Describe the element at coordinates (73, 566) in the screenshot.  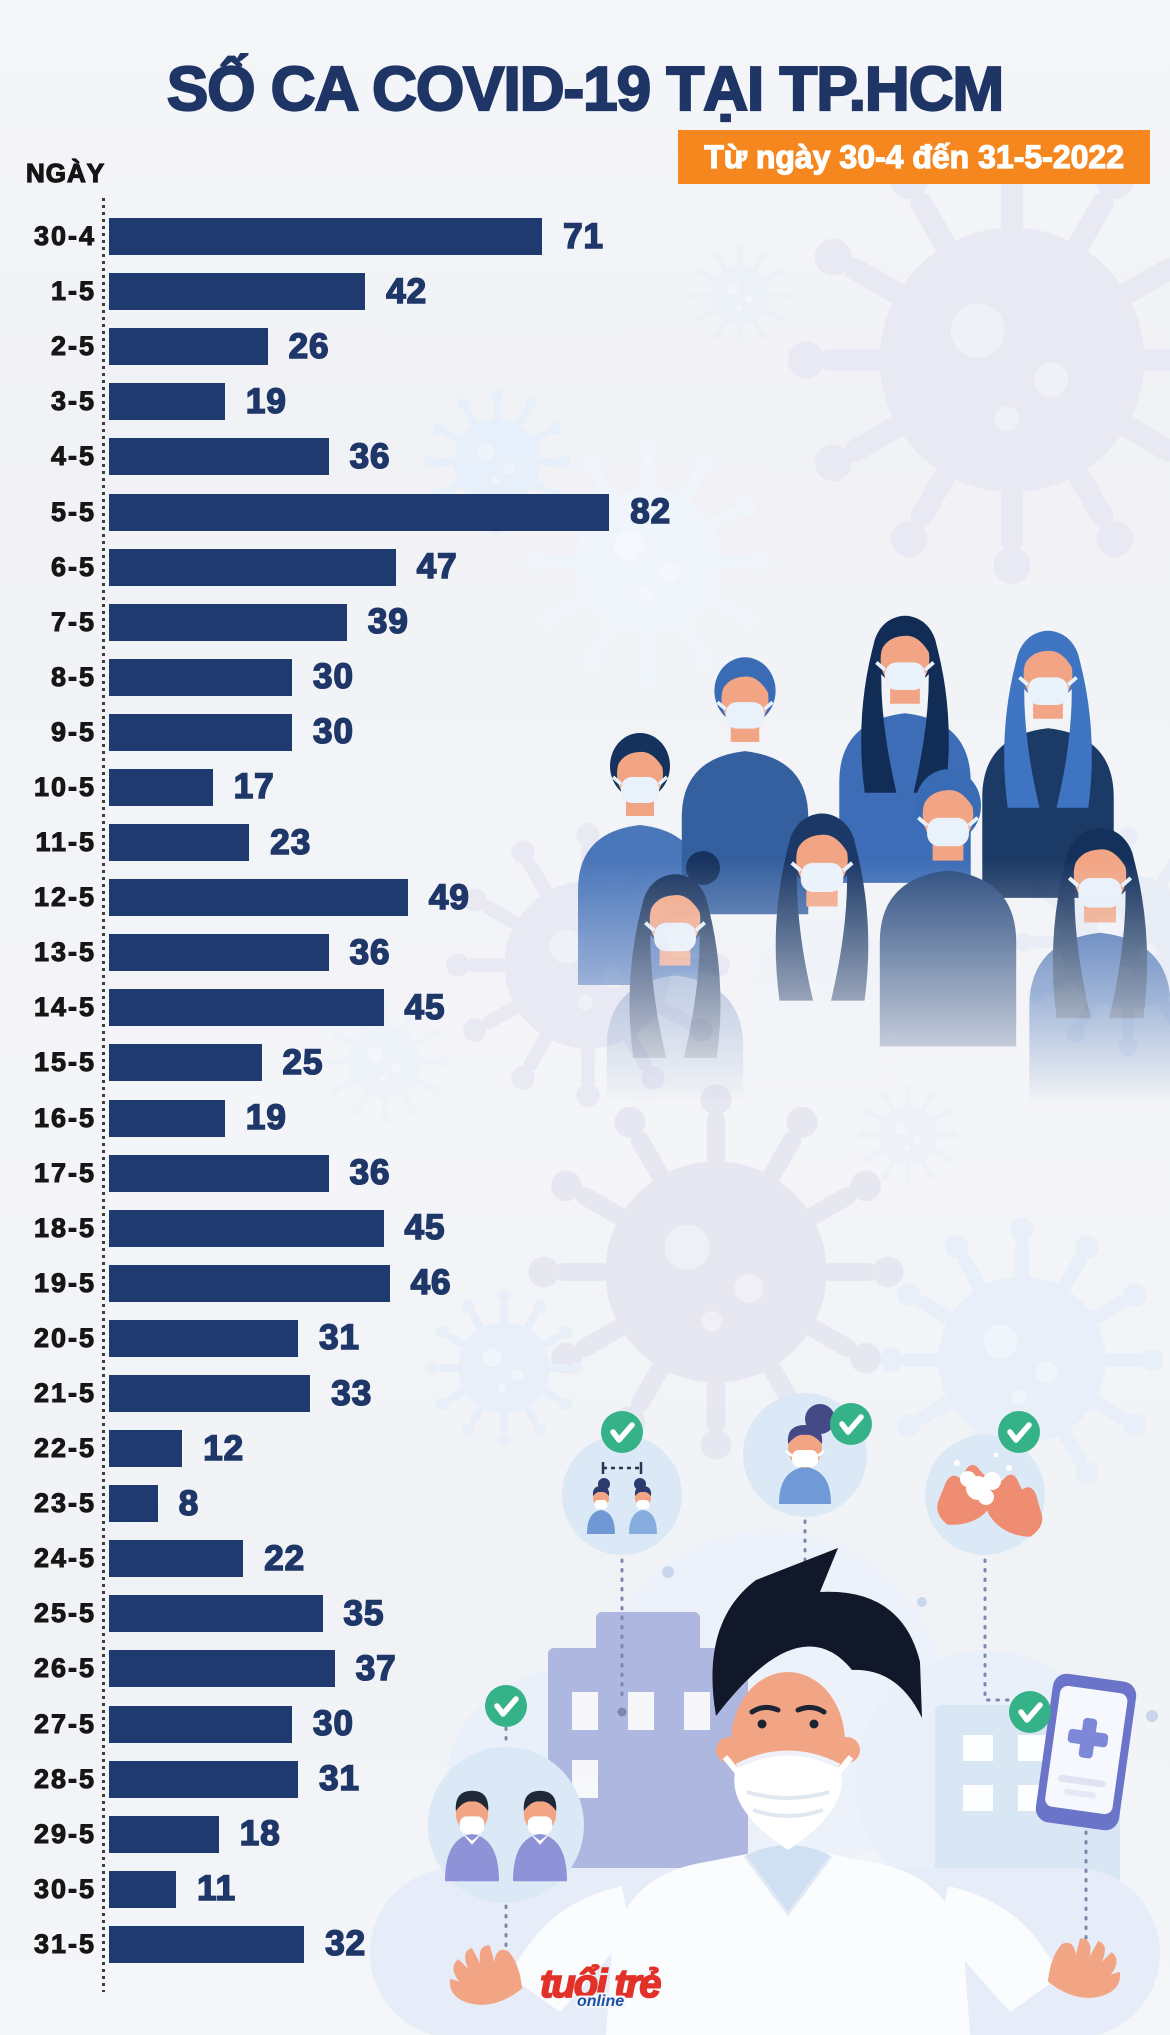
I see `date-label: 6-5` at that location.